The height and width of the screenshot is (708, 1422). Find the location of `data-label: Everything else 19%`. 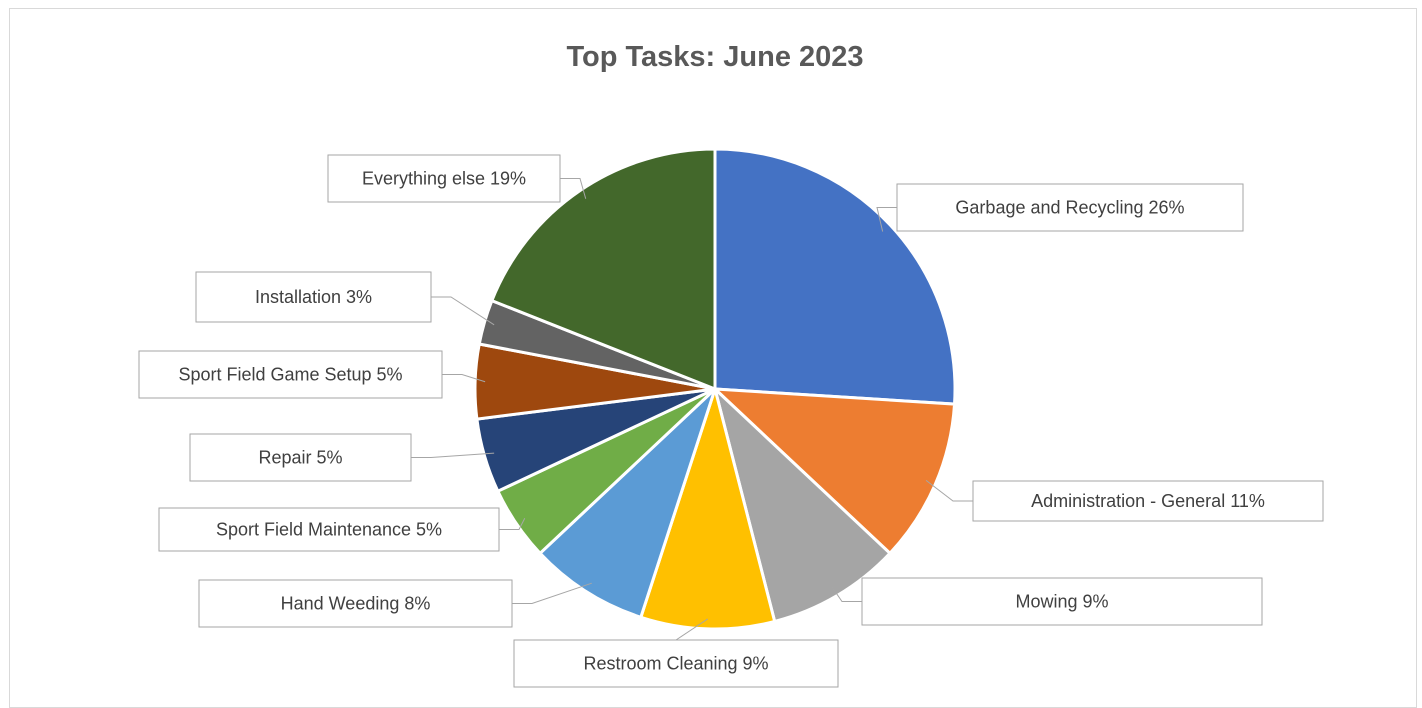

data-label: Everything else 19% is located at coordinates (444, 179).